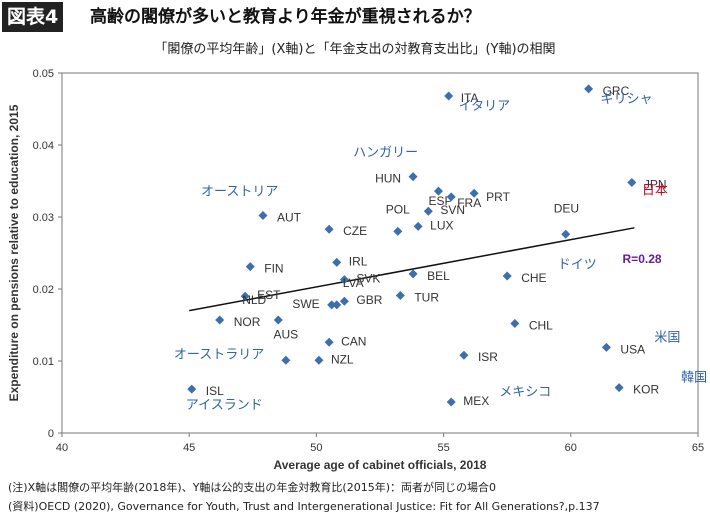 The height and width of the screenshot is (519, 710). Describe the element at coordinates (398, 209) in the screenshot. I see `point-label-pol: POL` at that location.